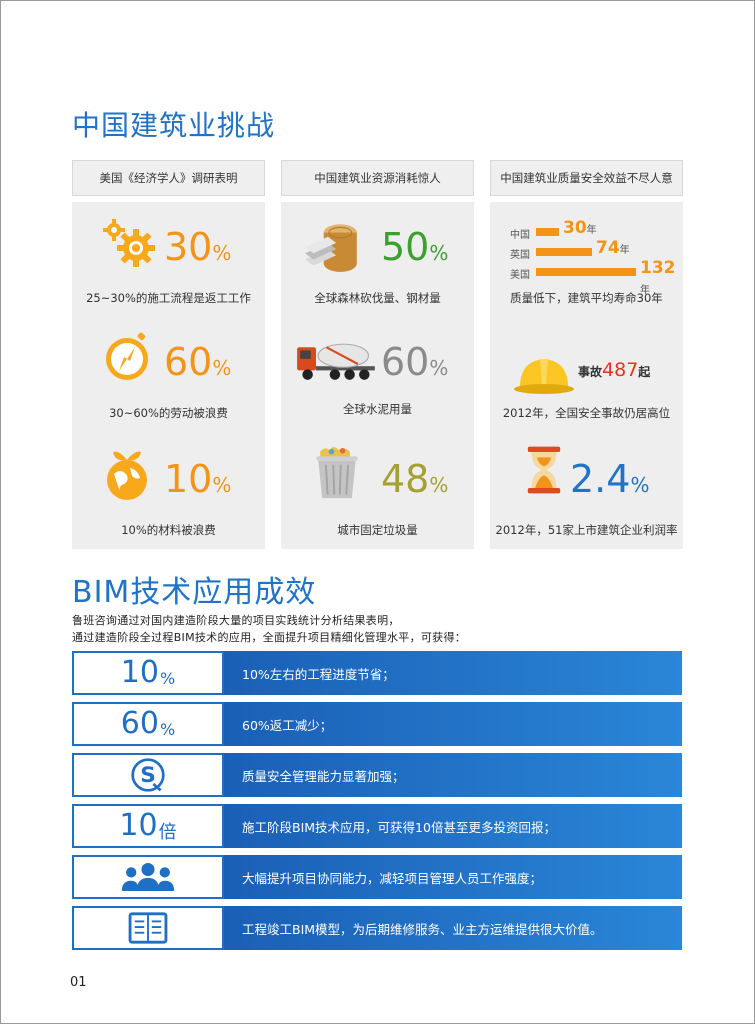  I want to click on bar-label: 英国, so click(520, 255).